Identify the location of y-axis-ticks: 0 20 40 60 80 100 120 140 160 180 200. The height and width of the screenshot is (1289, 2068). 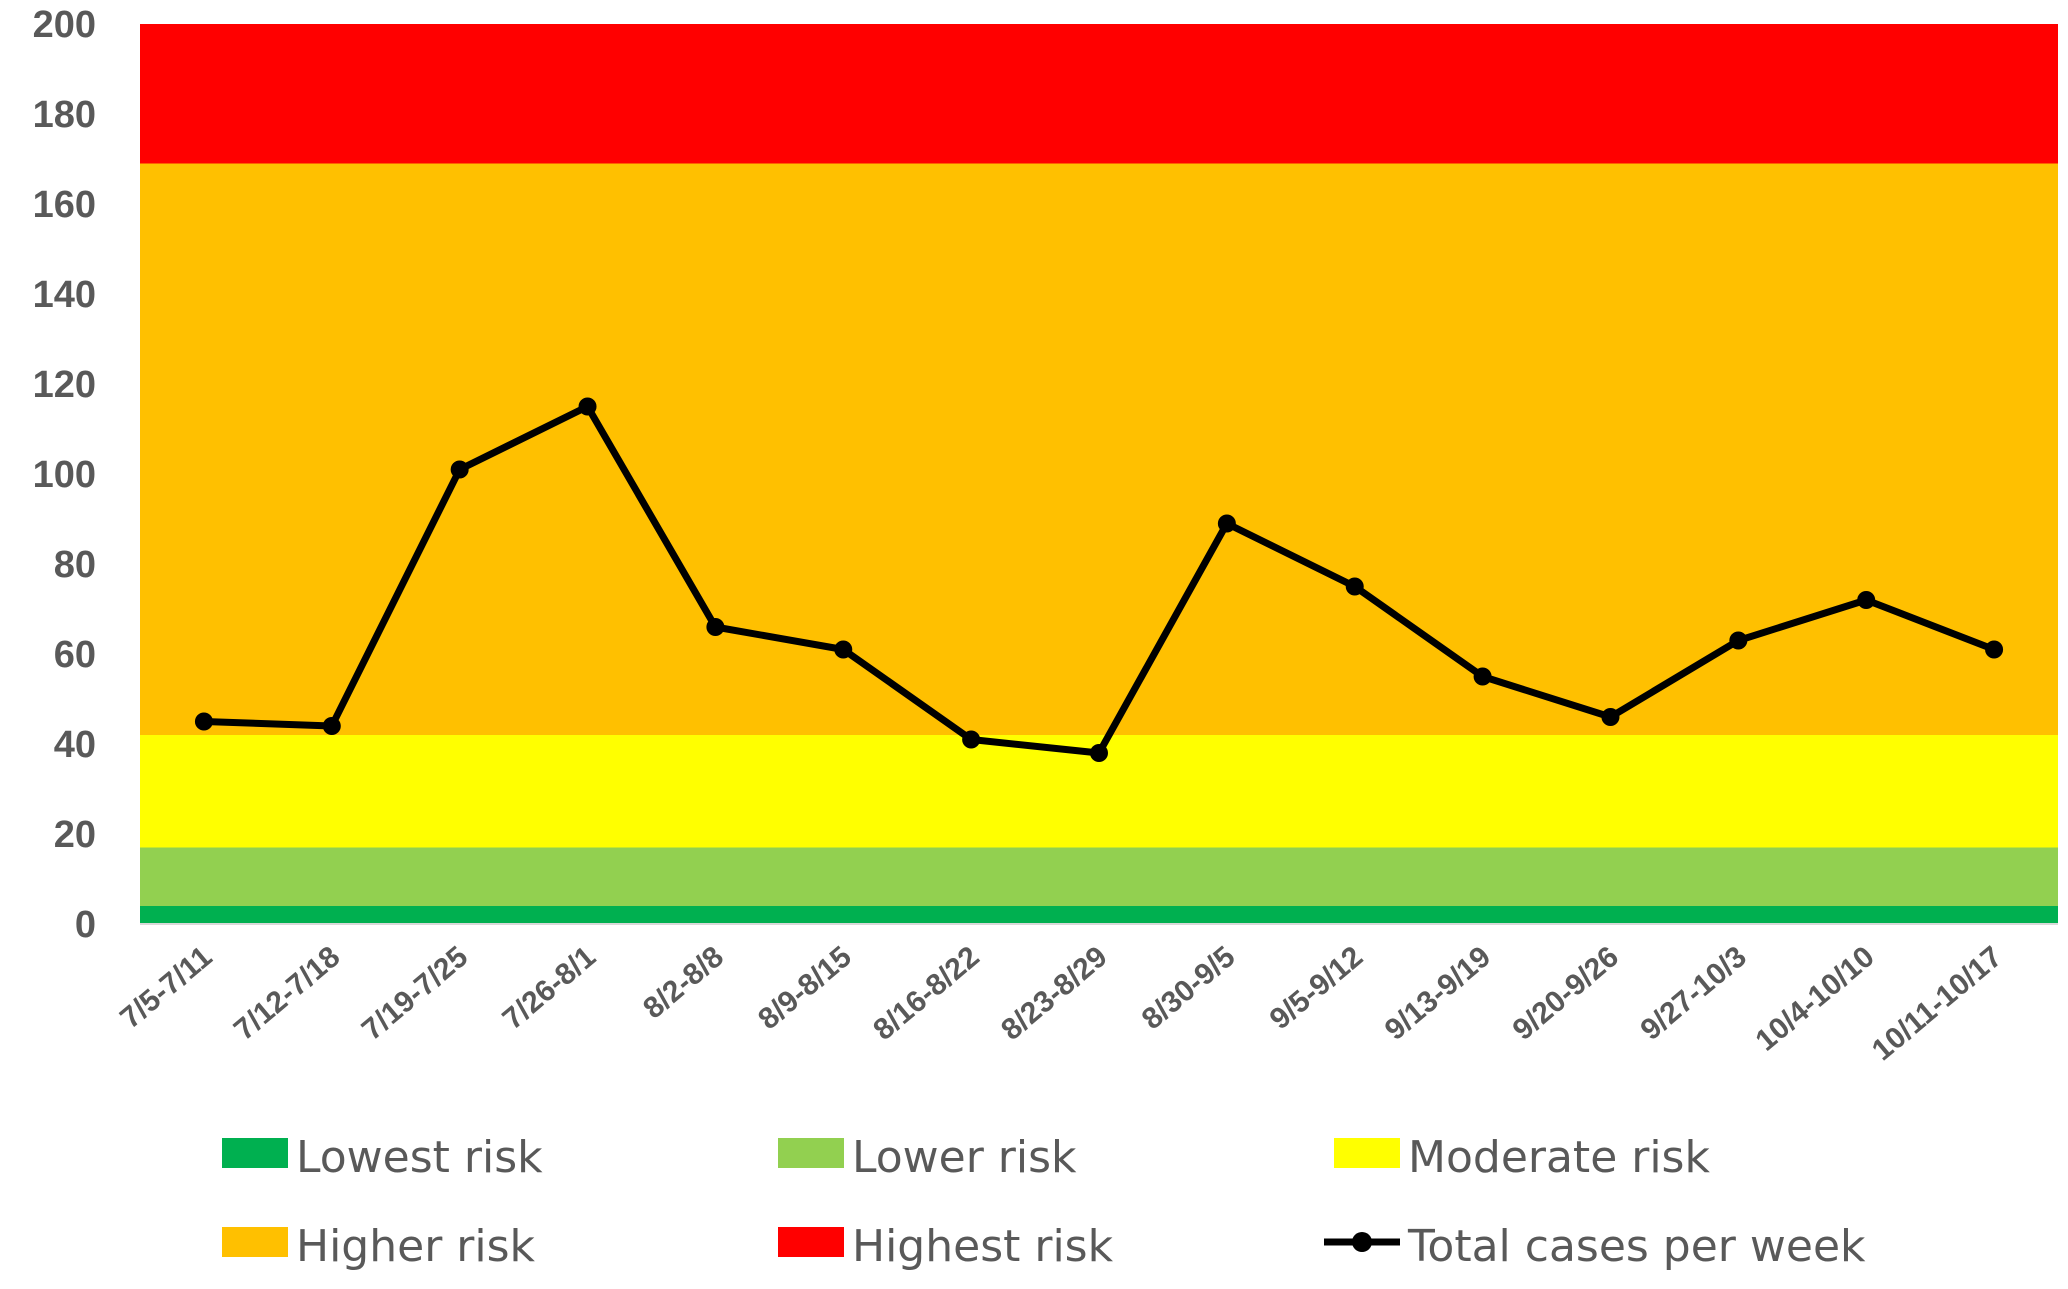
(64, 475).